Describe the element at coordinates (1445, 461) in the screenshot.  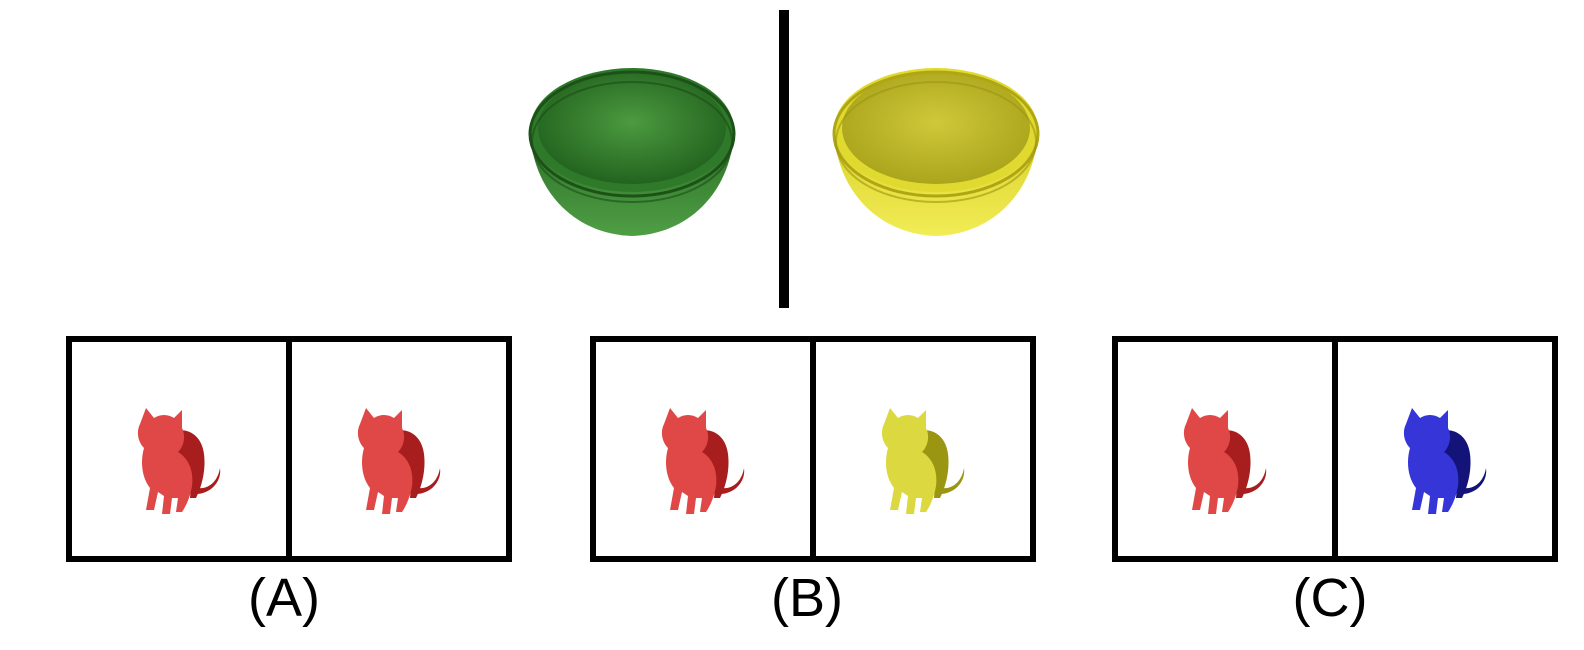
I see `cat-icon-blue` at that location.